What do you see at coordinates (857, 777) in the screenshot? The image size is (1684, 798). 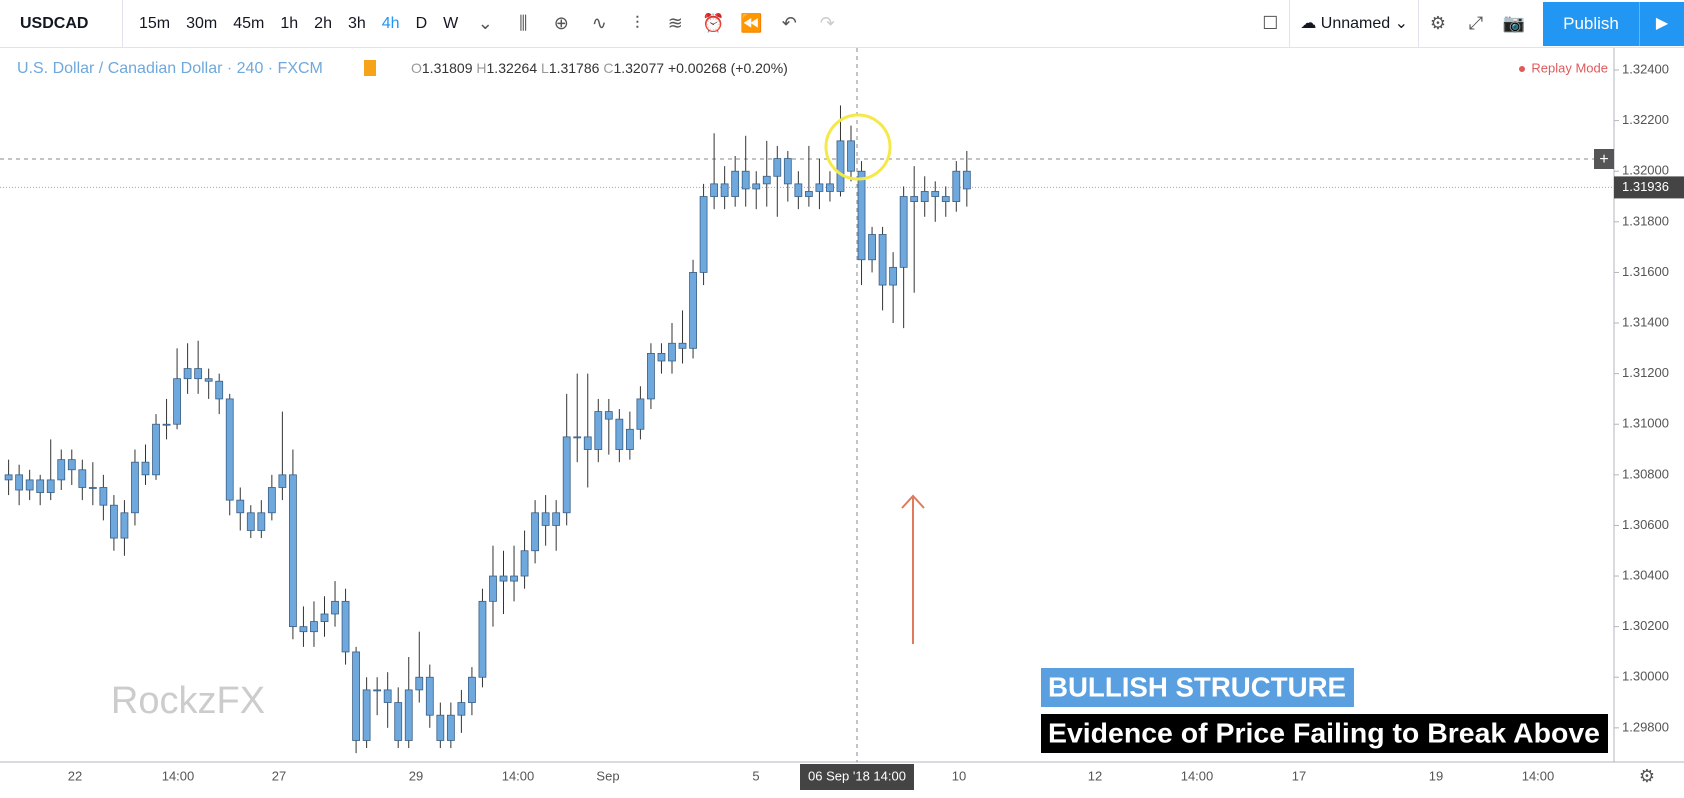 I see `crosshair-time-tag` at bounding box center [857, 777].